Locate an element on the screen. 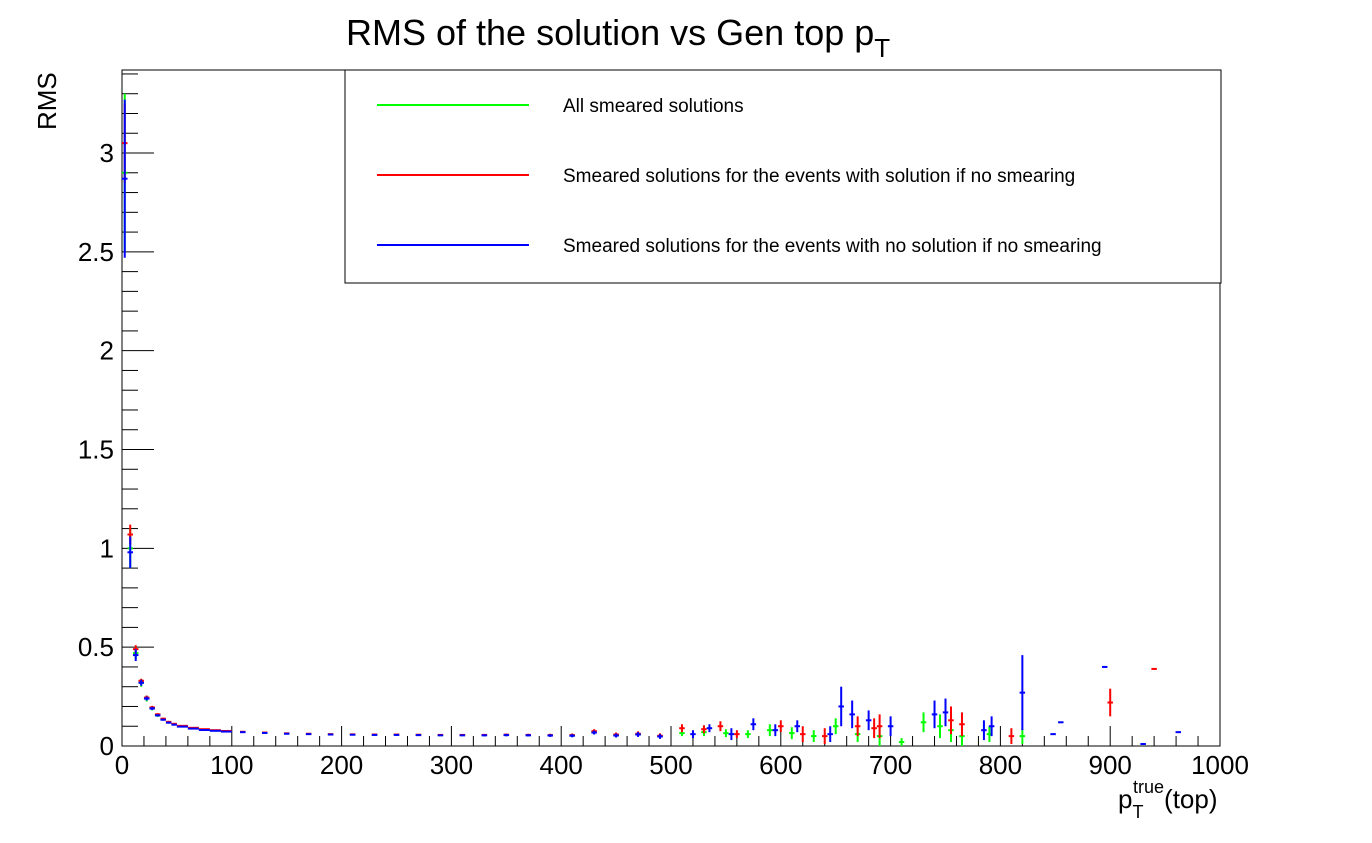  x-tick-label: 100 is located at coordinates (231, 765).